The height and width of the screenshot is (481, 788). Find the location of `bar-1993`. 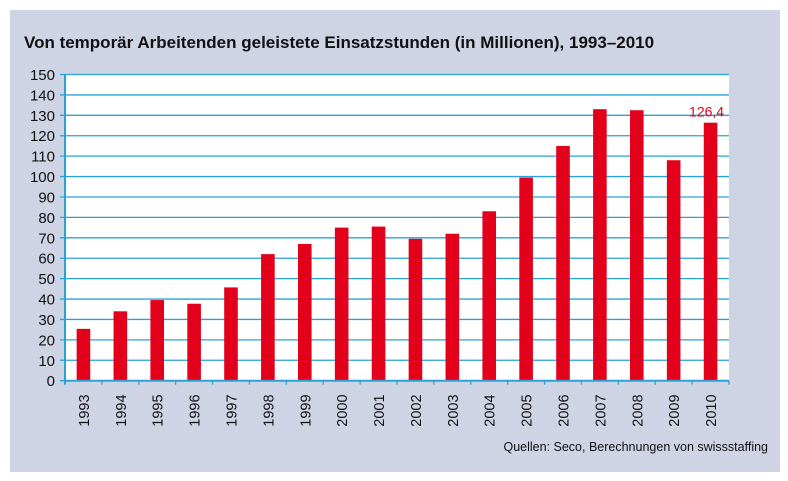

bar-1993 is located at coordinates (83, 354).